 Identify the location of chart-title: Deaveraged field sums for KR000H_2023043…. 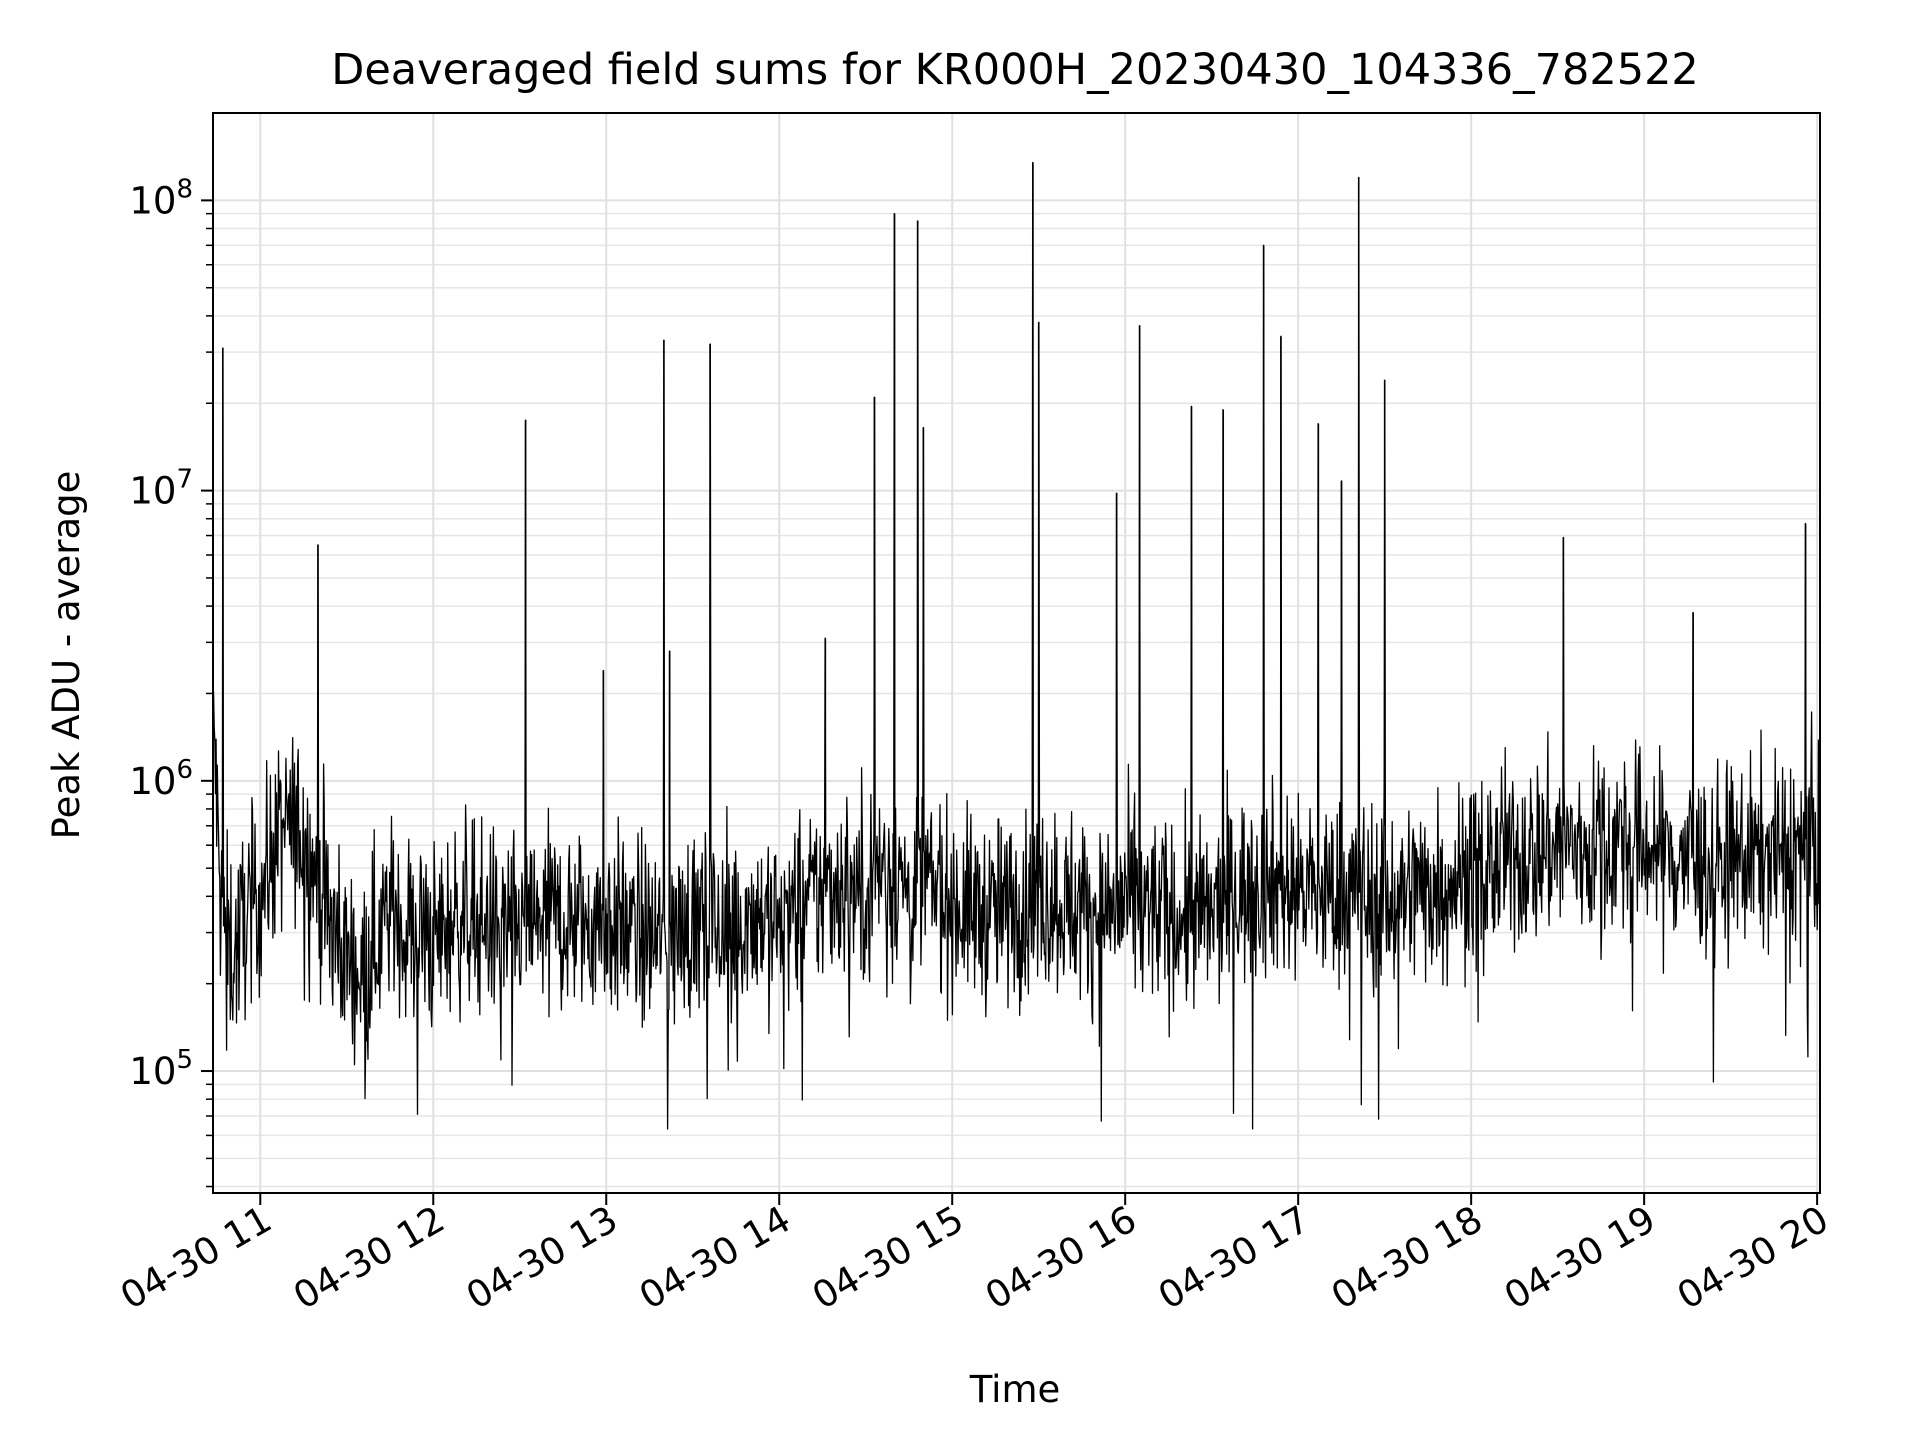
(1015, 70).